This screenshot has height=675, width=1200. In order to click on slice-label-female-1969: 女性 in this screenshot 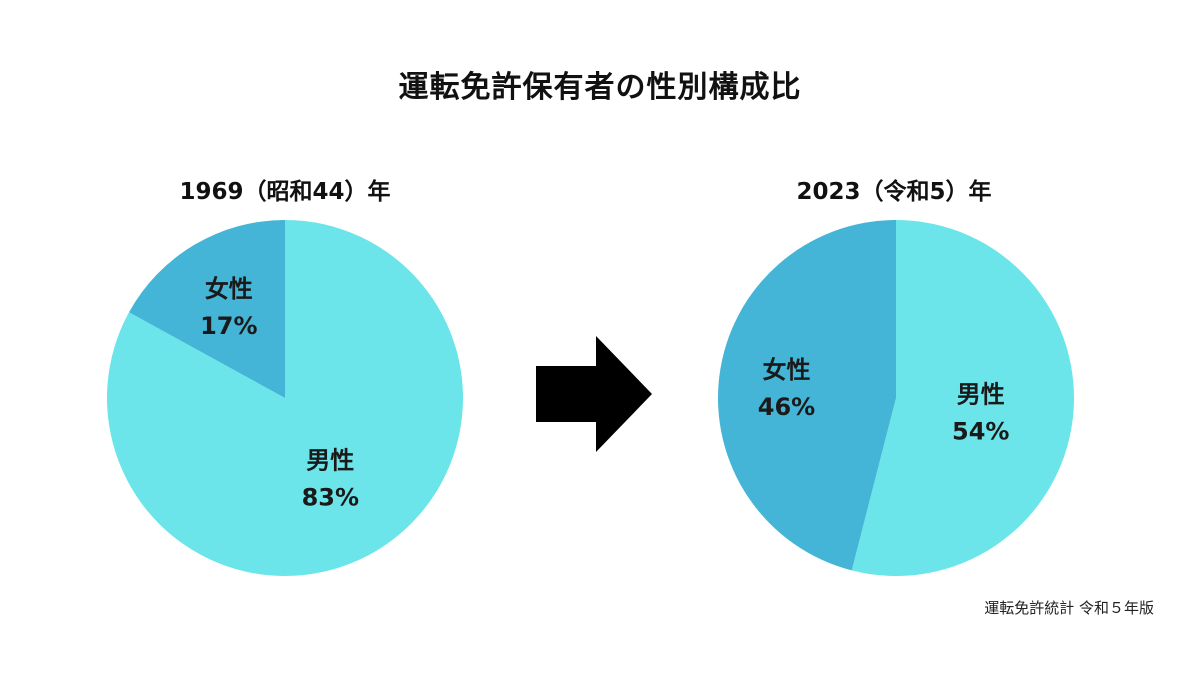, I will do `click(229, 289)`.